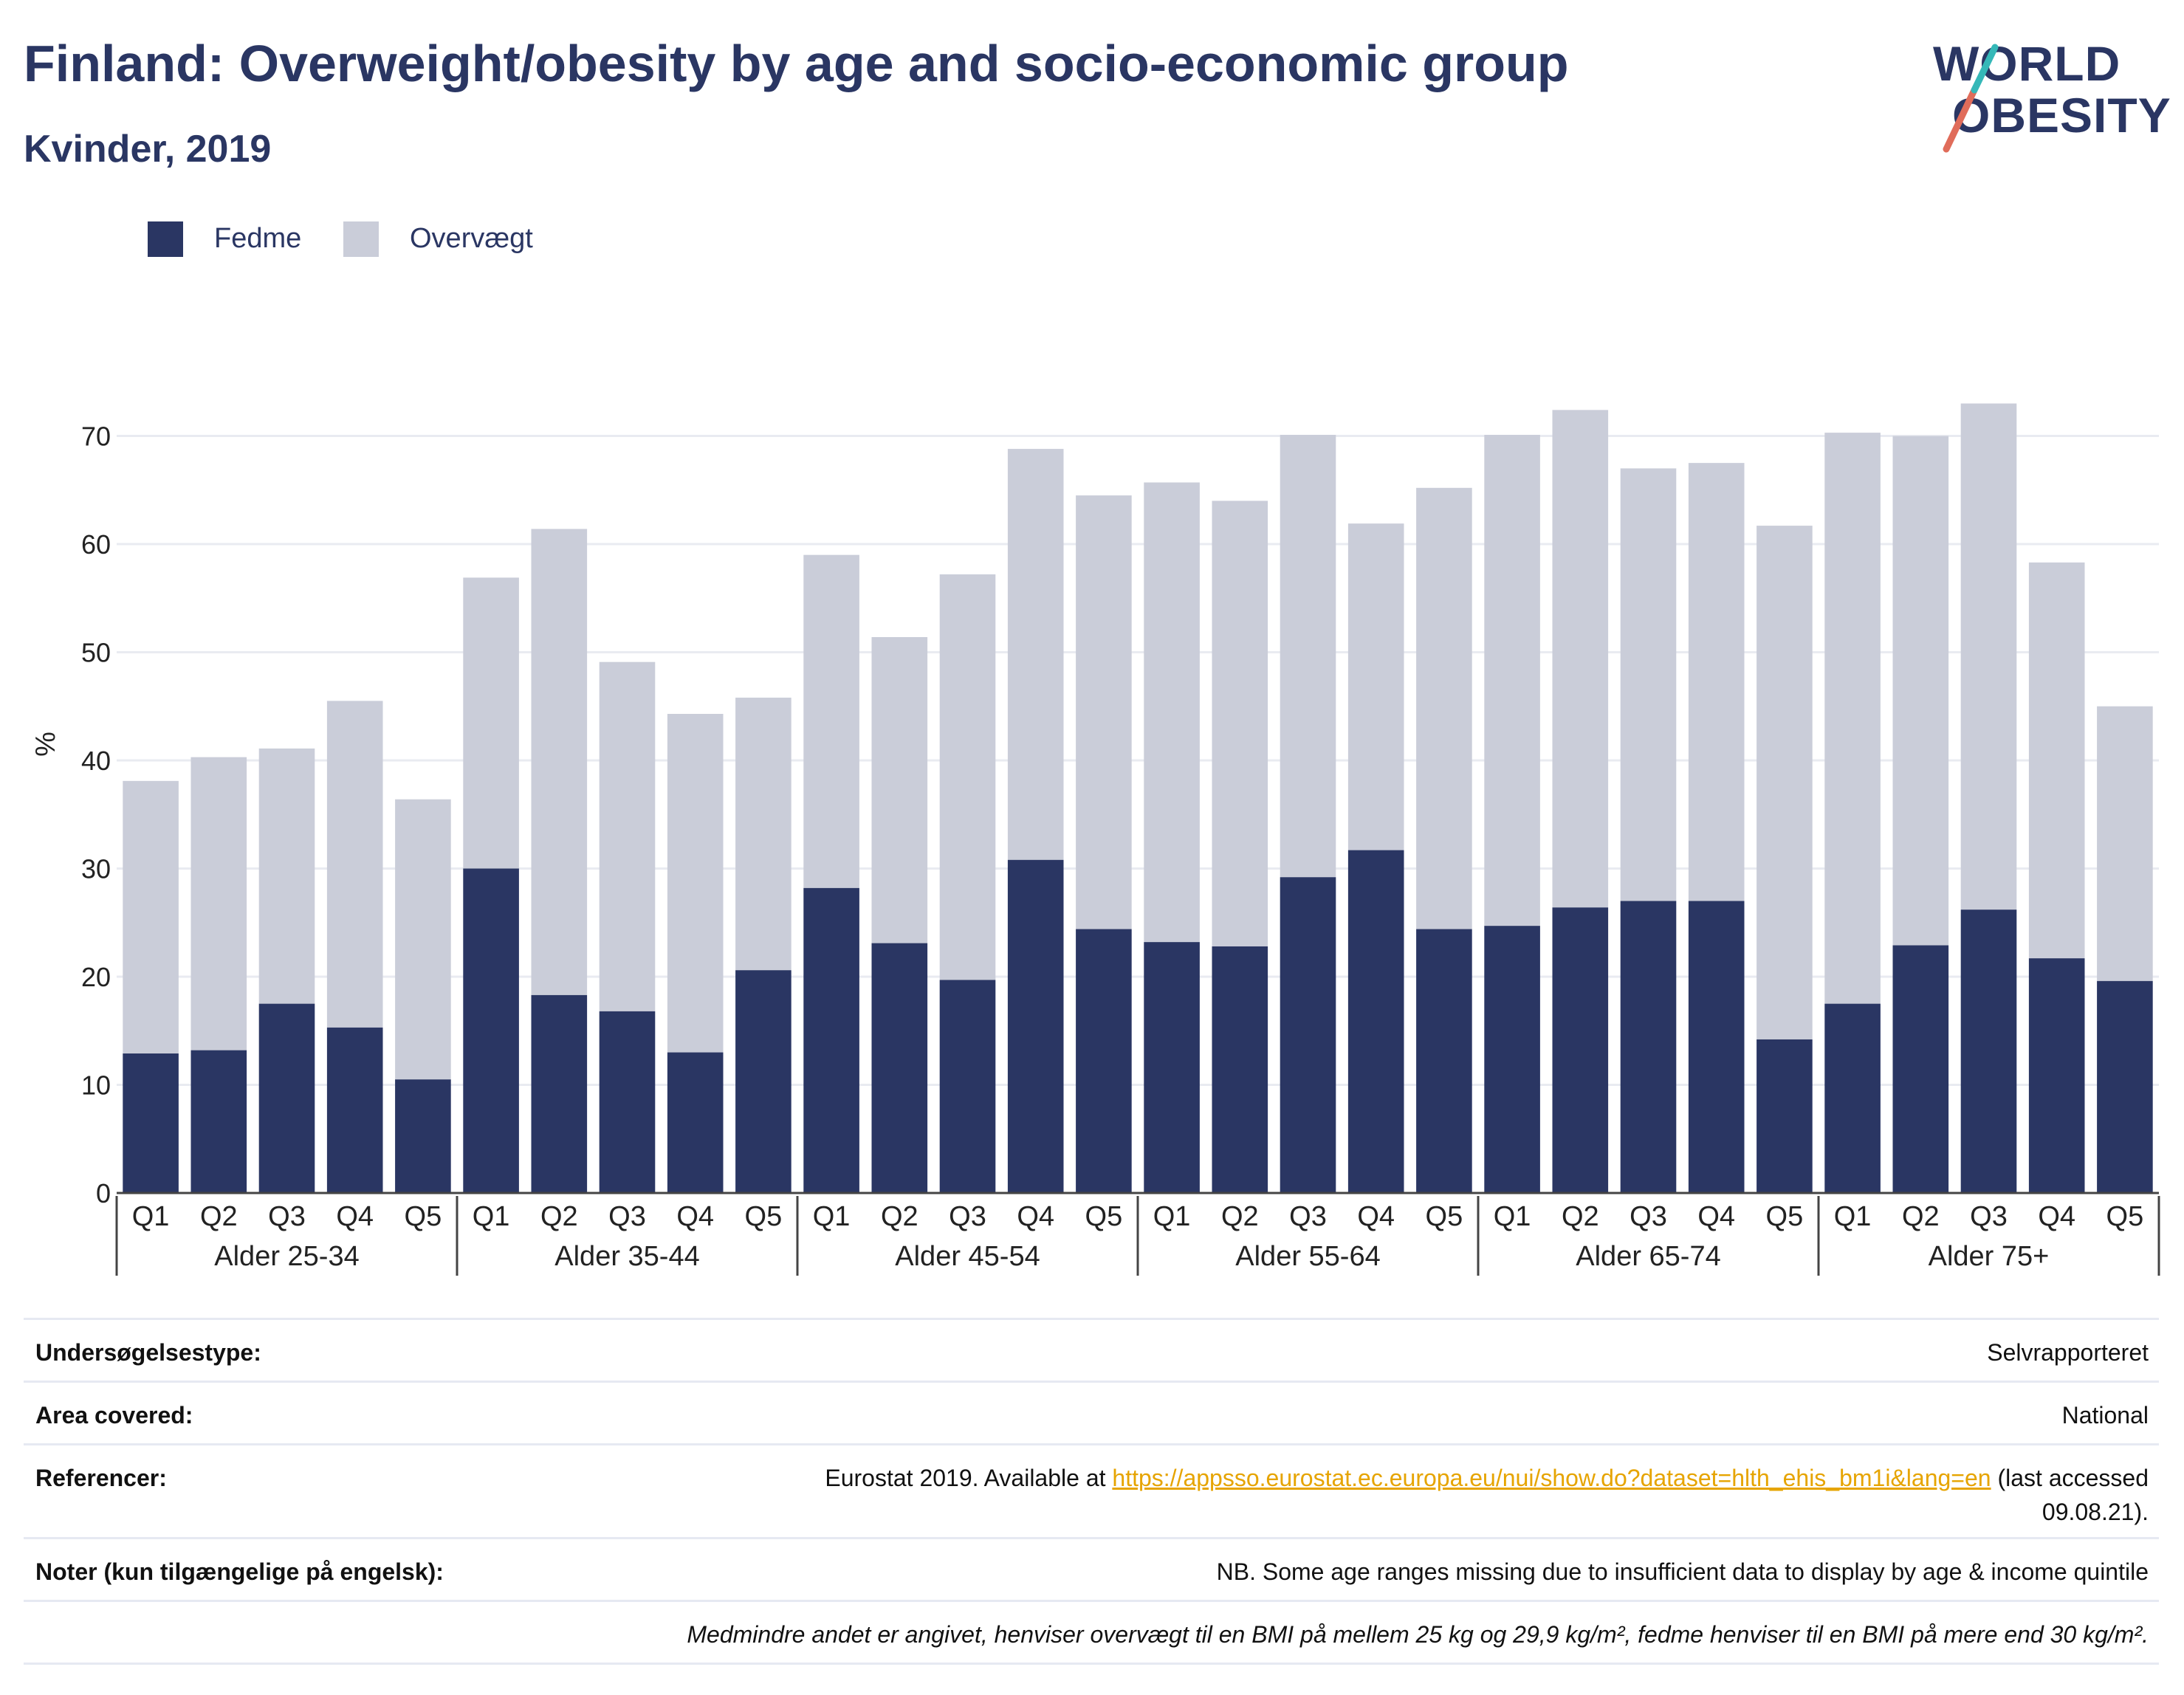 Image resolution: width=2184 pixels, height=1695 pixels. I want to click on info-row-area: Area covered: National, so click(1092, 1412).